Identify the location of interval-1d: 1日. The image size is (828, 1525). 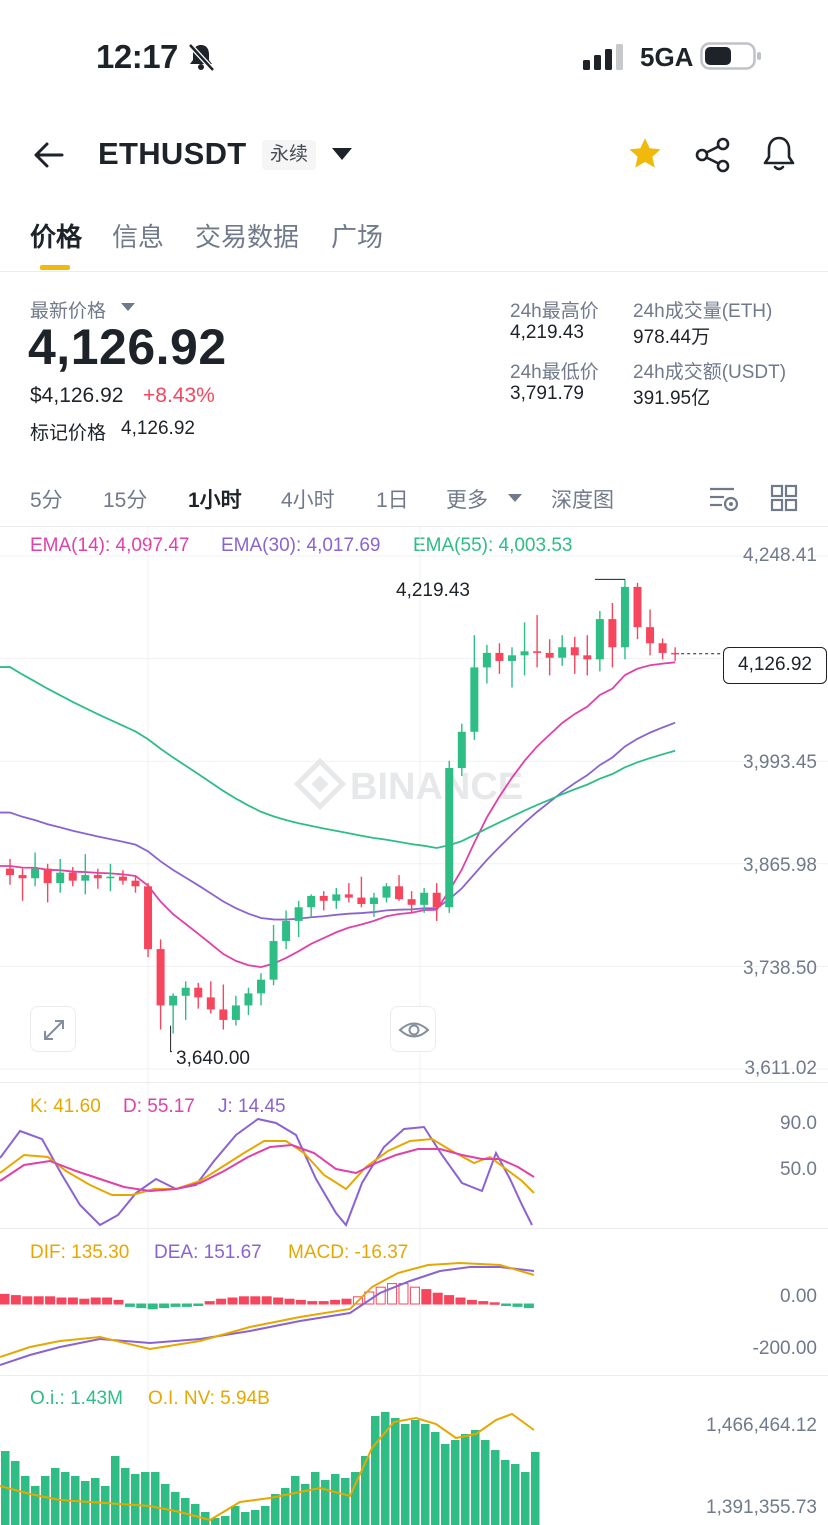
(392, 500).